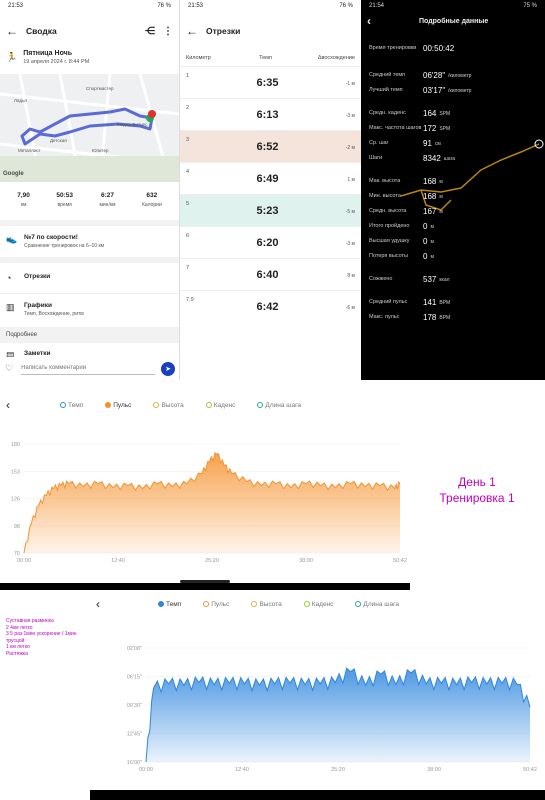 This screenshot has height=800, width=545. Describe the element at coordinates (270, 210) in the screenshot. I see `split-row: 5 5:23 -5 м` at that location.